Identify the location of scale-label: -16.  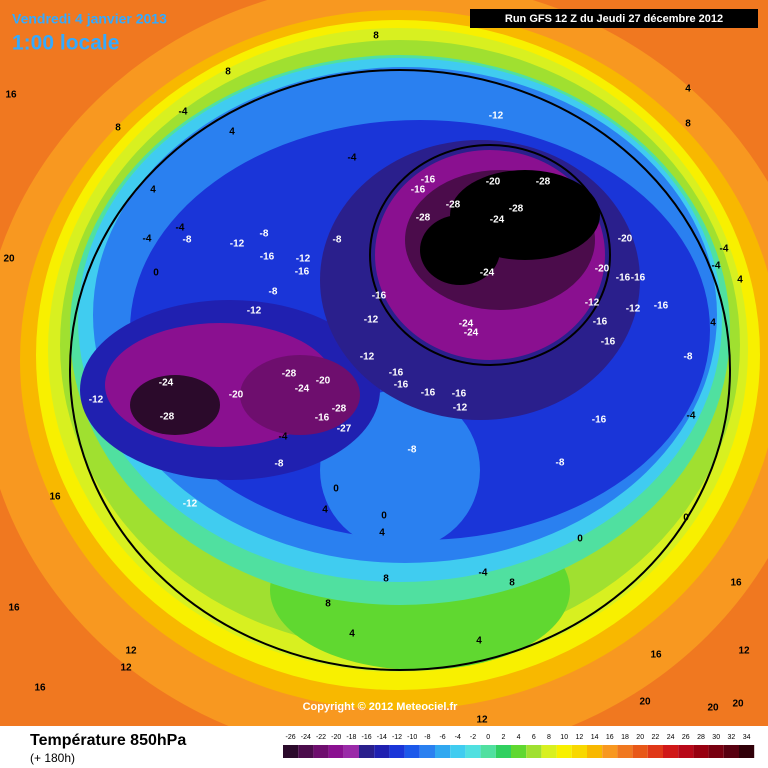
(367, 737).